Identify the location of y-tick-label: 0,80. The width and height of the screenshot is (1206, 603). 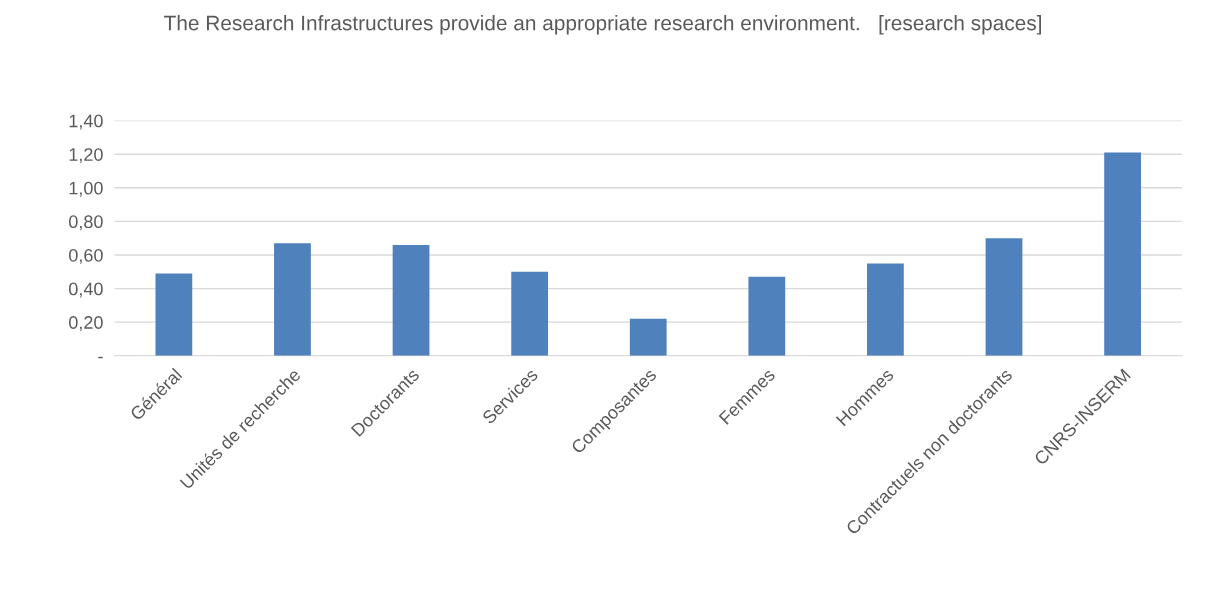
(86, 223).